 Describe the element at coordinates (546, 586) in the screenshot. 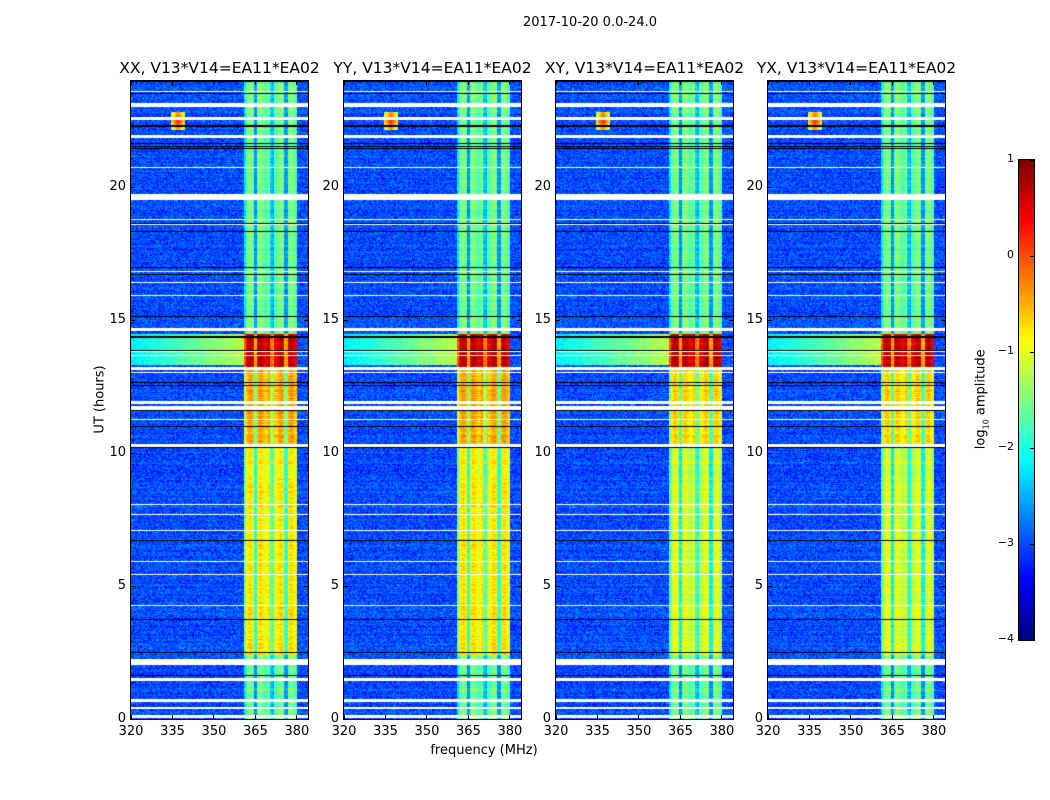

I see `y-tick-label: 5` at that location.